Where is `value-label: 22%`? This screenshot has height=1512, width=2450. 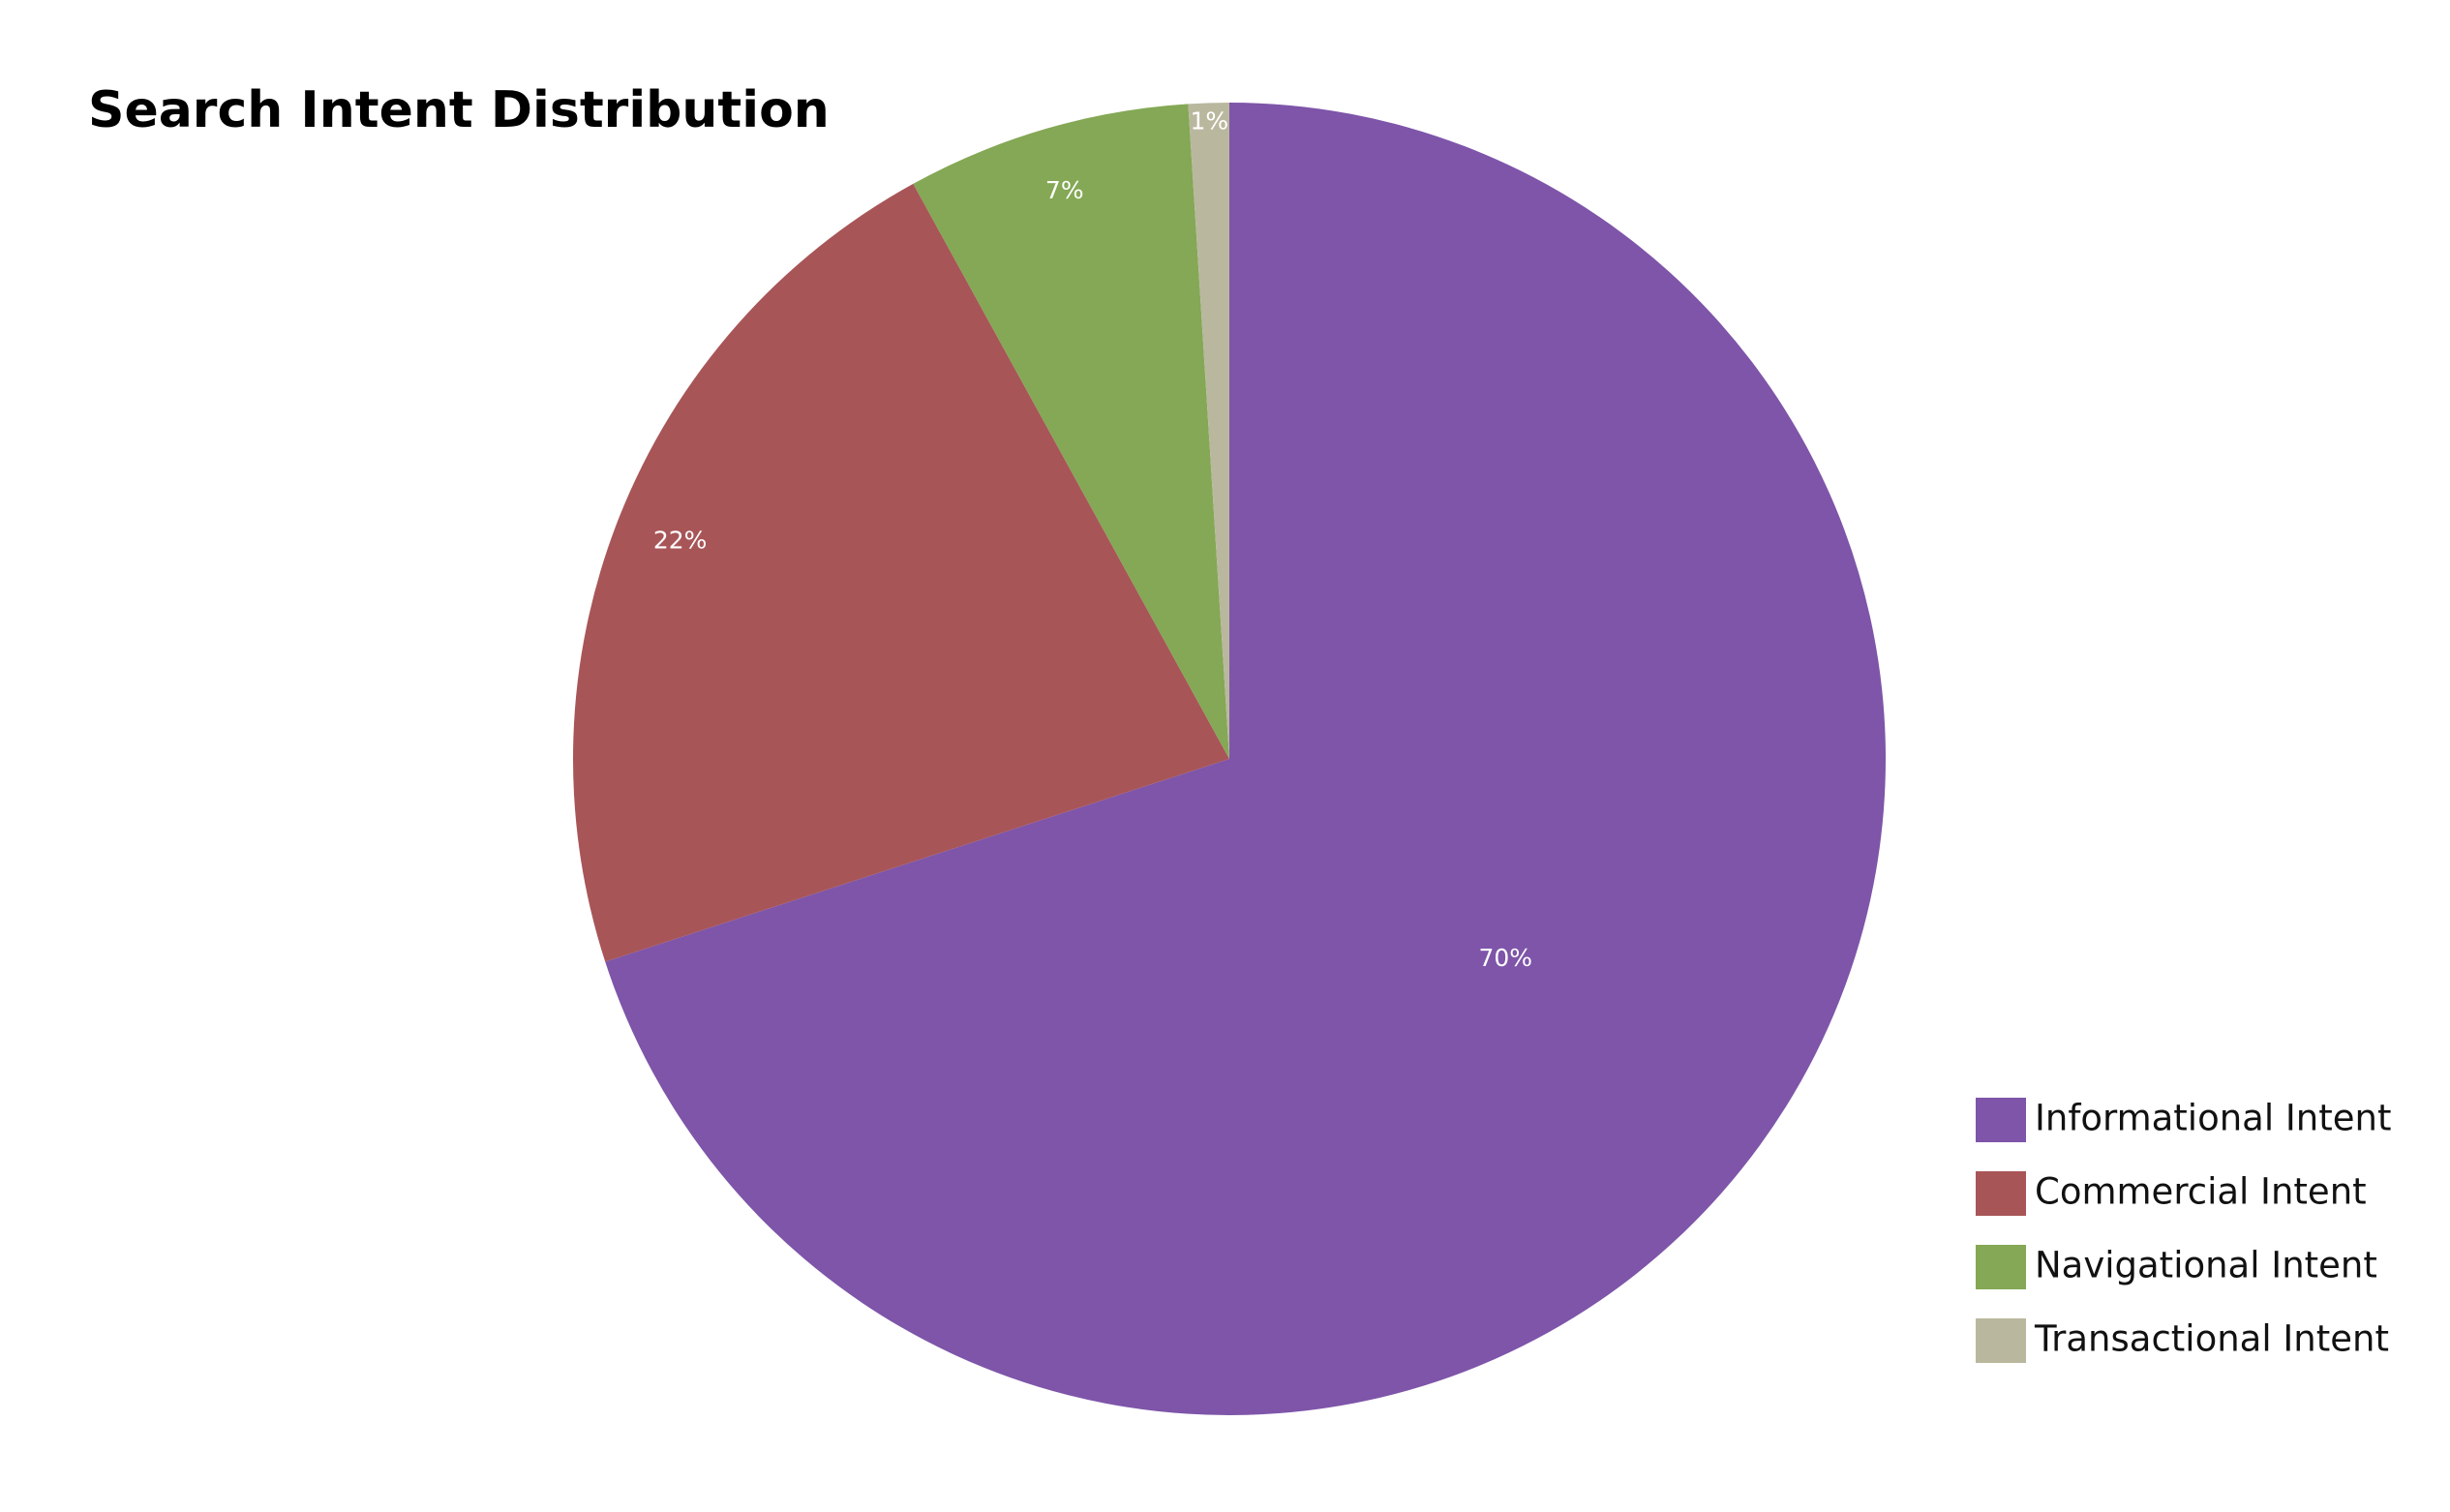 value-label: 22% is located at coordinates (680, 540).